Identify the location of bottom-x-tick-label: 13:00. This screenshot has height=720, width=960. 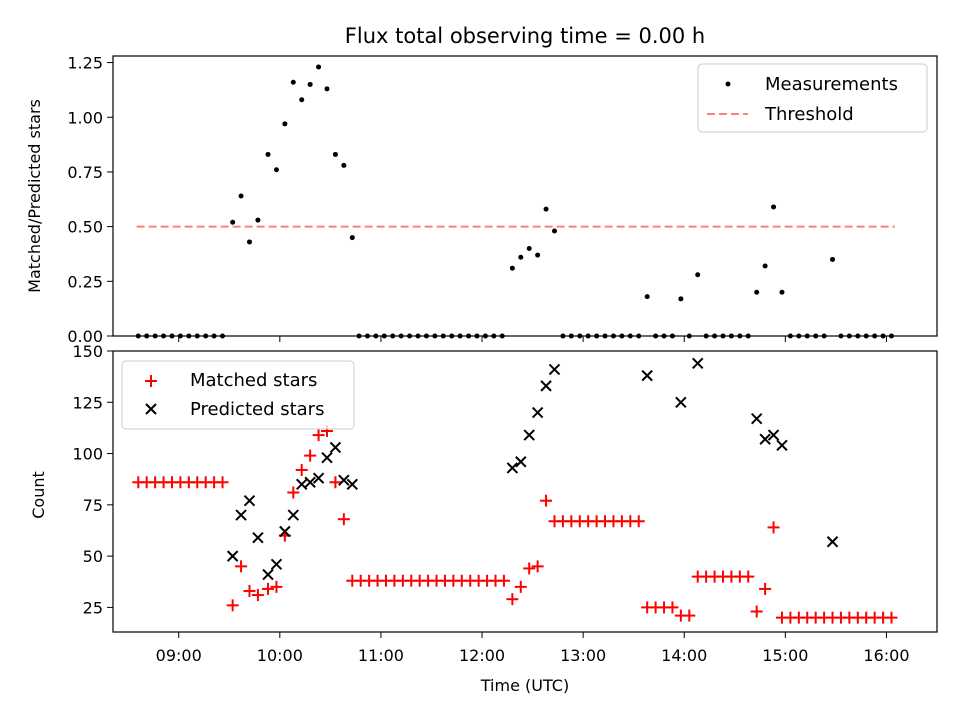
(583, 655).